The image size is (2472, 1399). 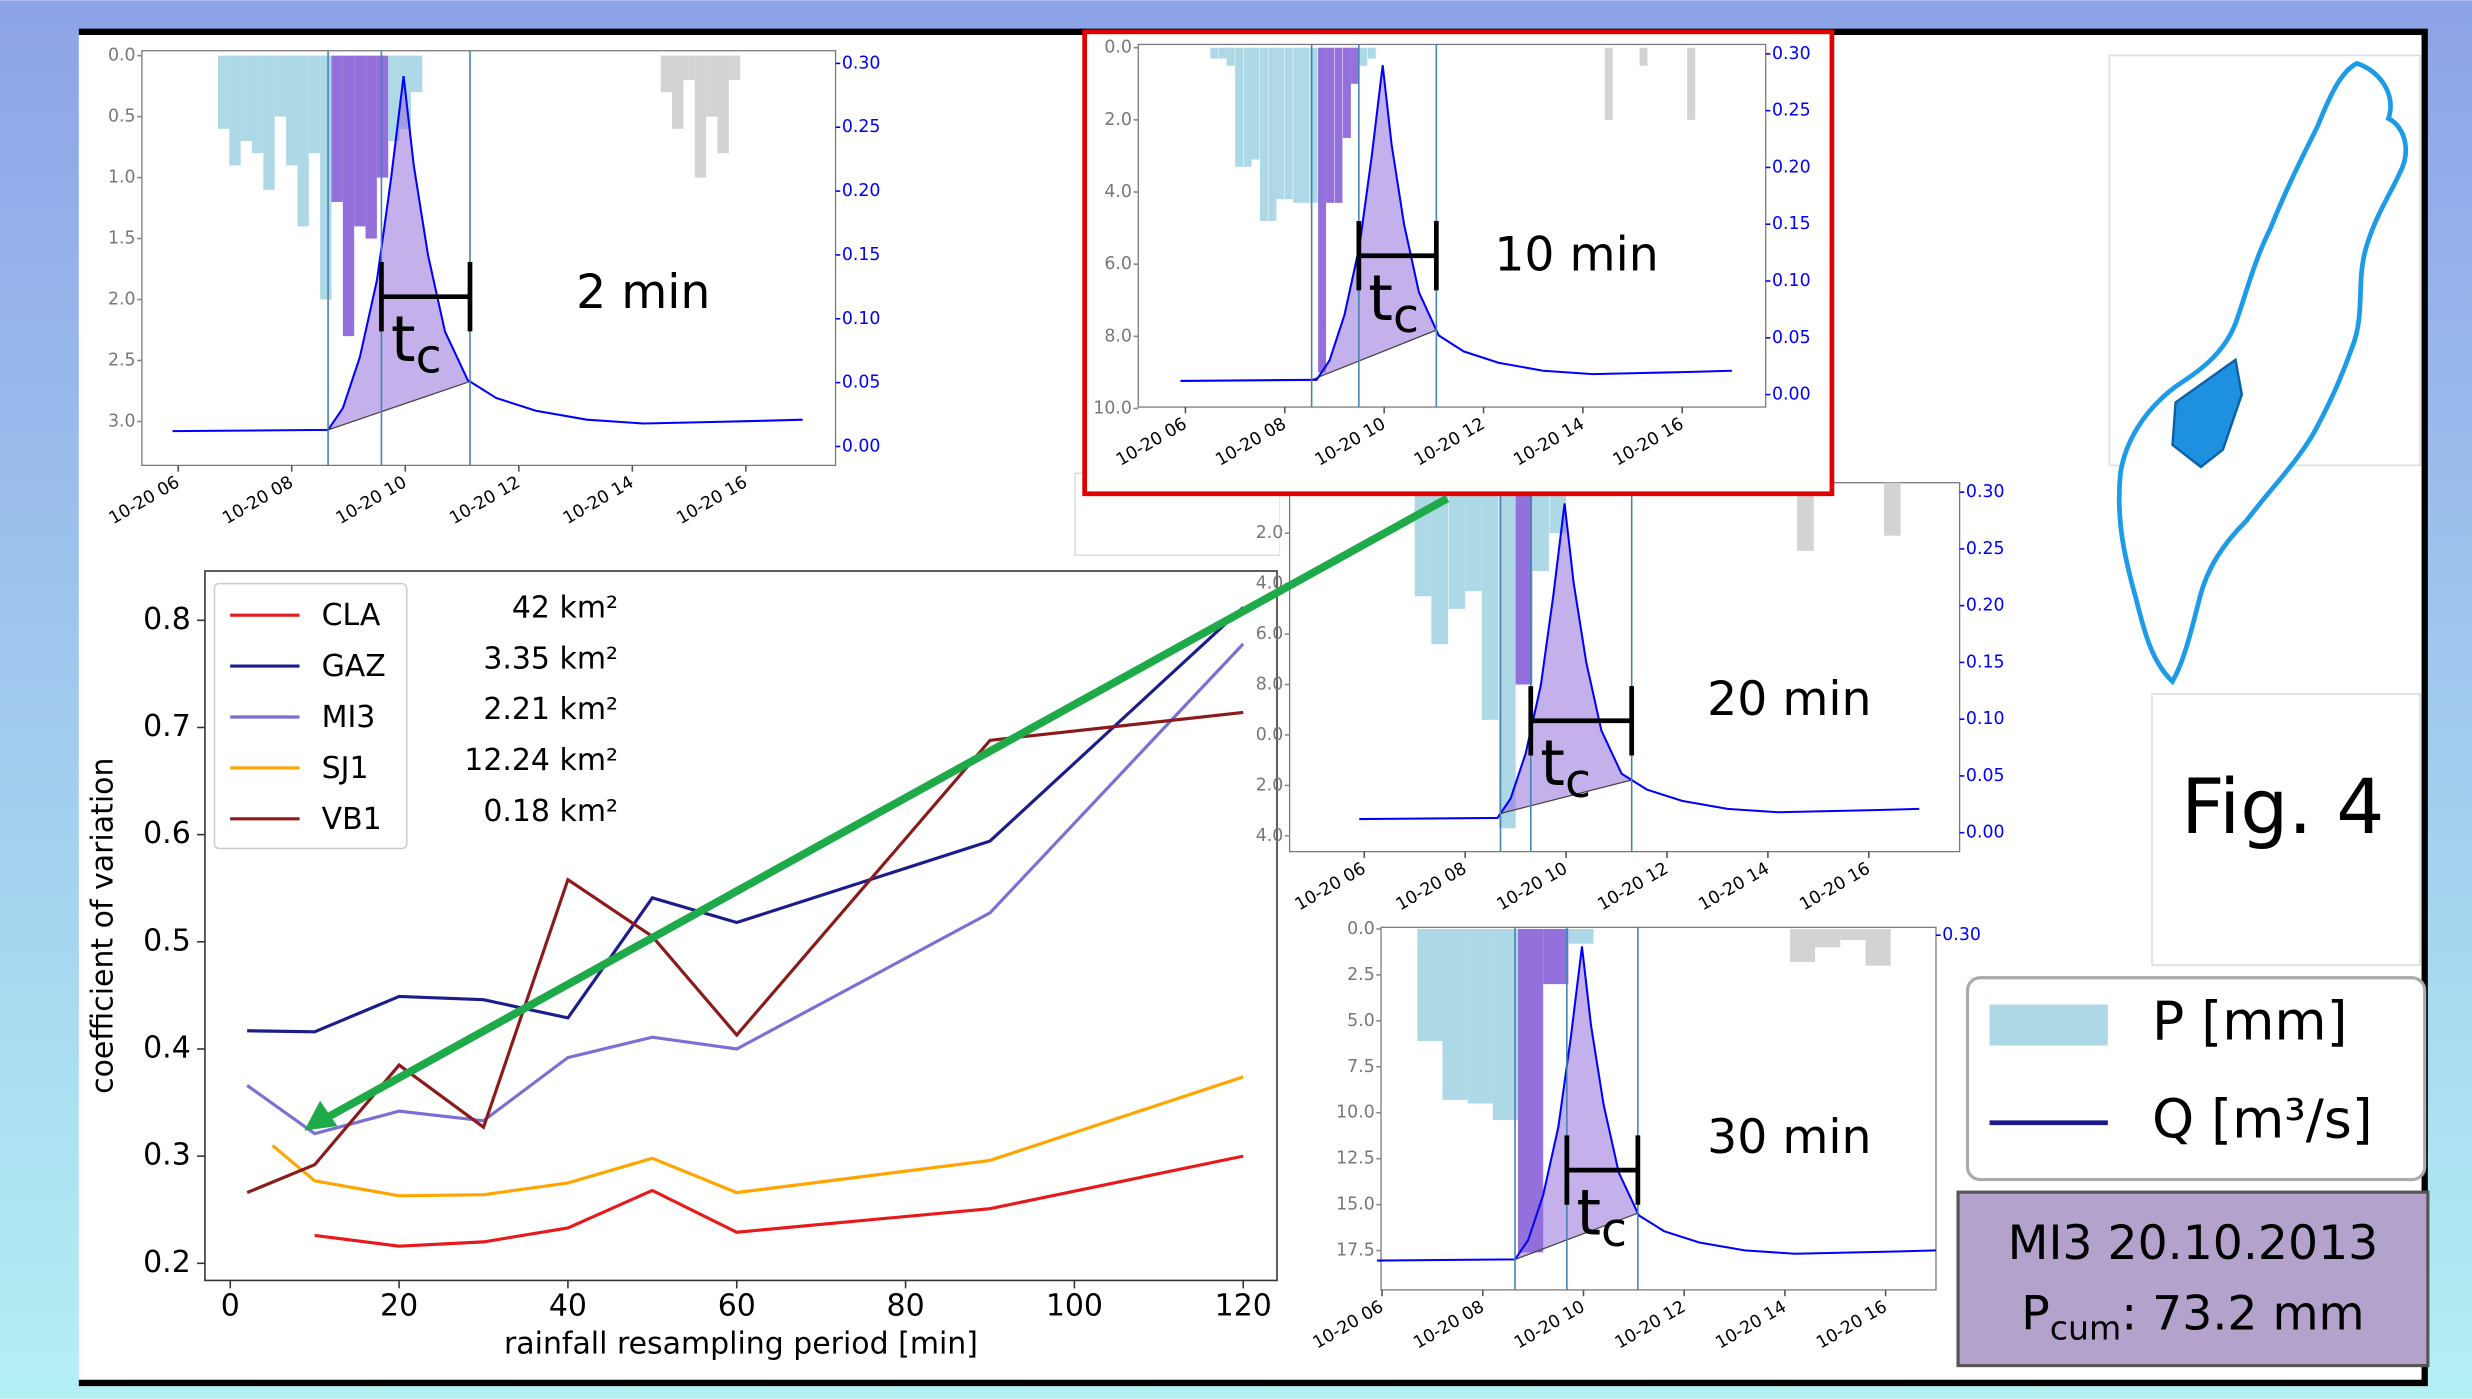 What do you see at coordinates (167, 833) in the screenshot?
I see `y-tick-label: 0.6` at bounding box center [167, 833].